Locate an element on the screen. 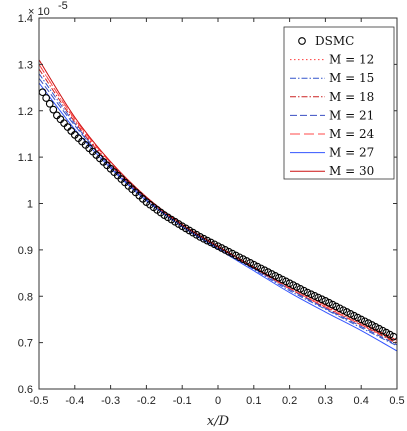  legend-dsmc-marker is located at coordinates (302, 41).